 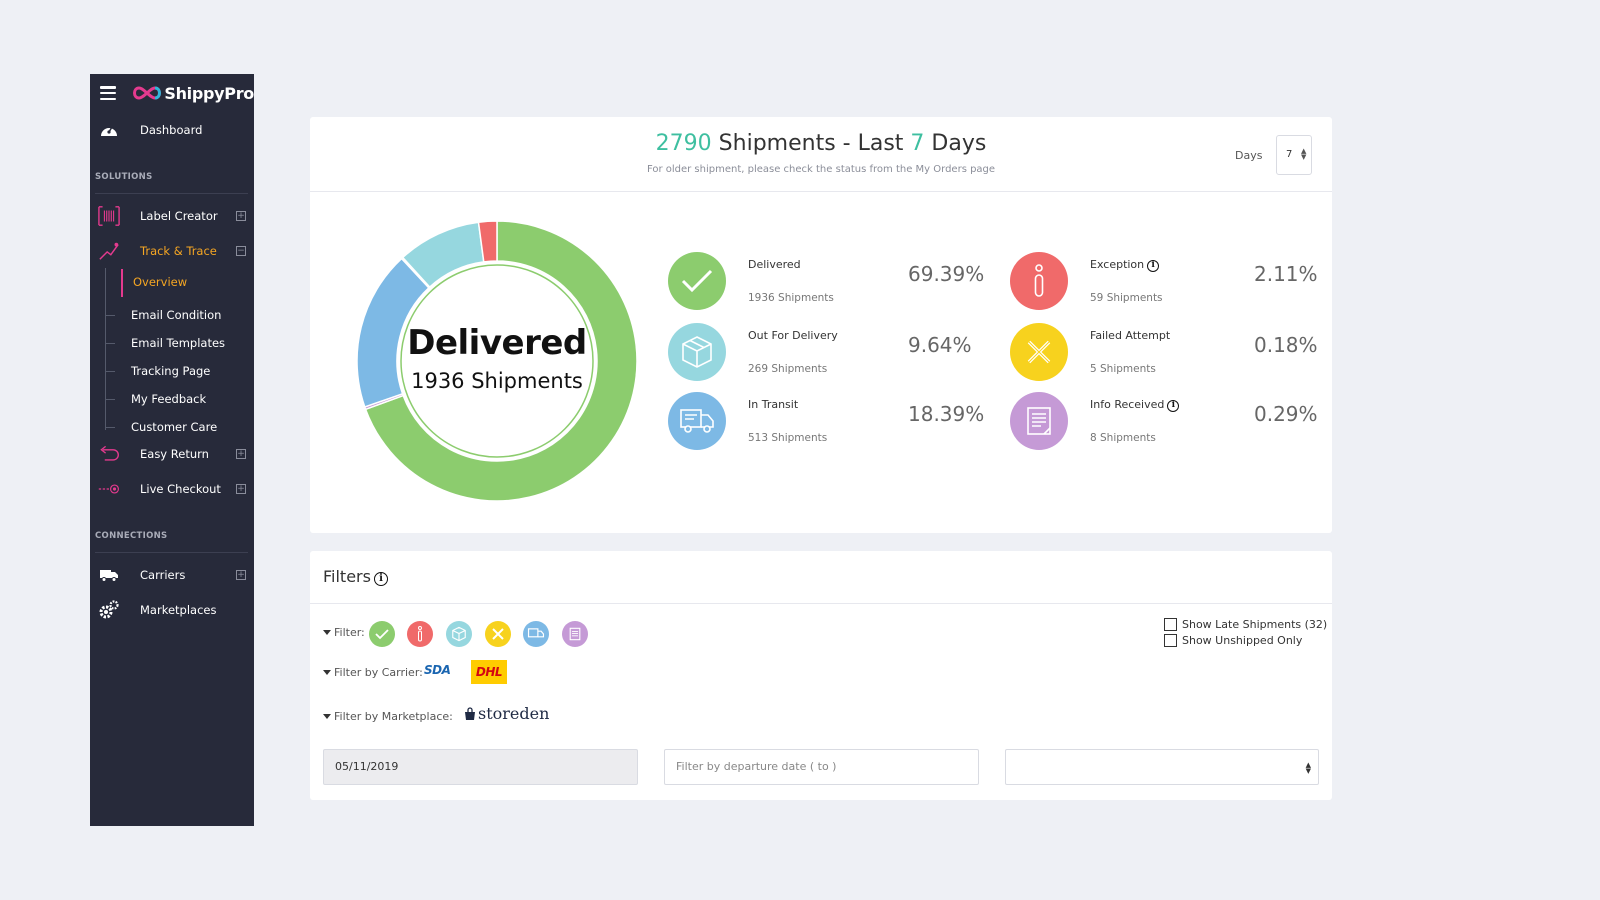 I want to click on x-icon, so click(x=1039, y=352).